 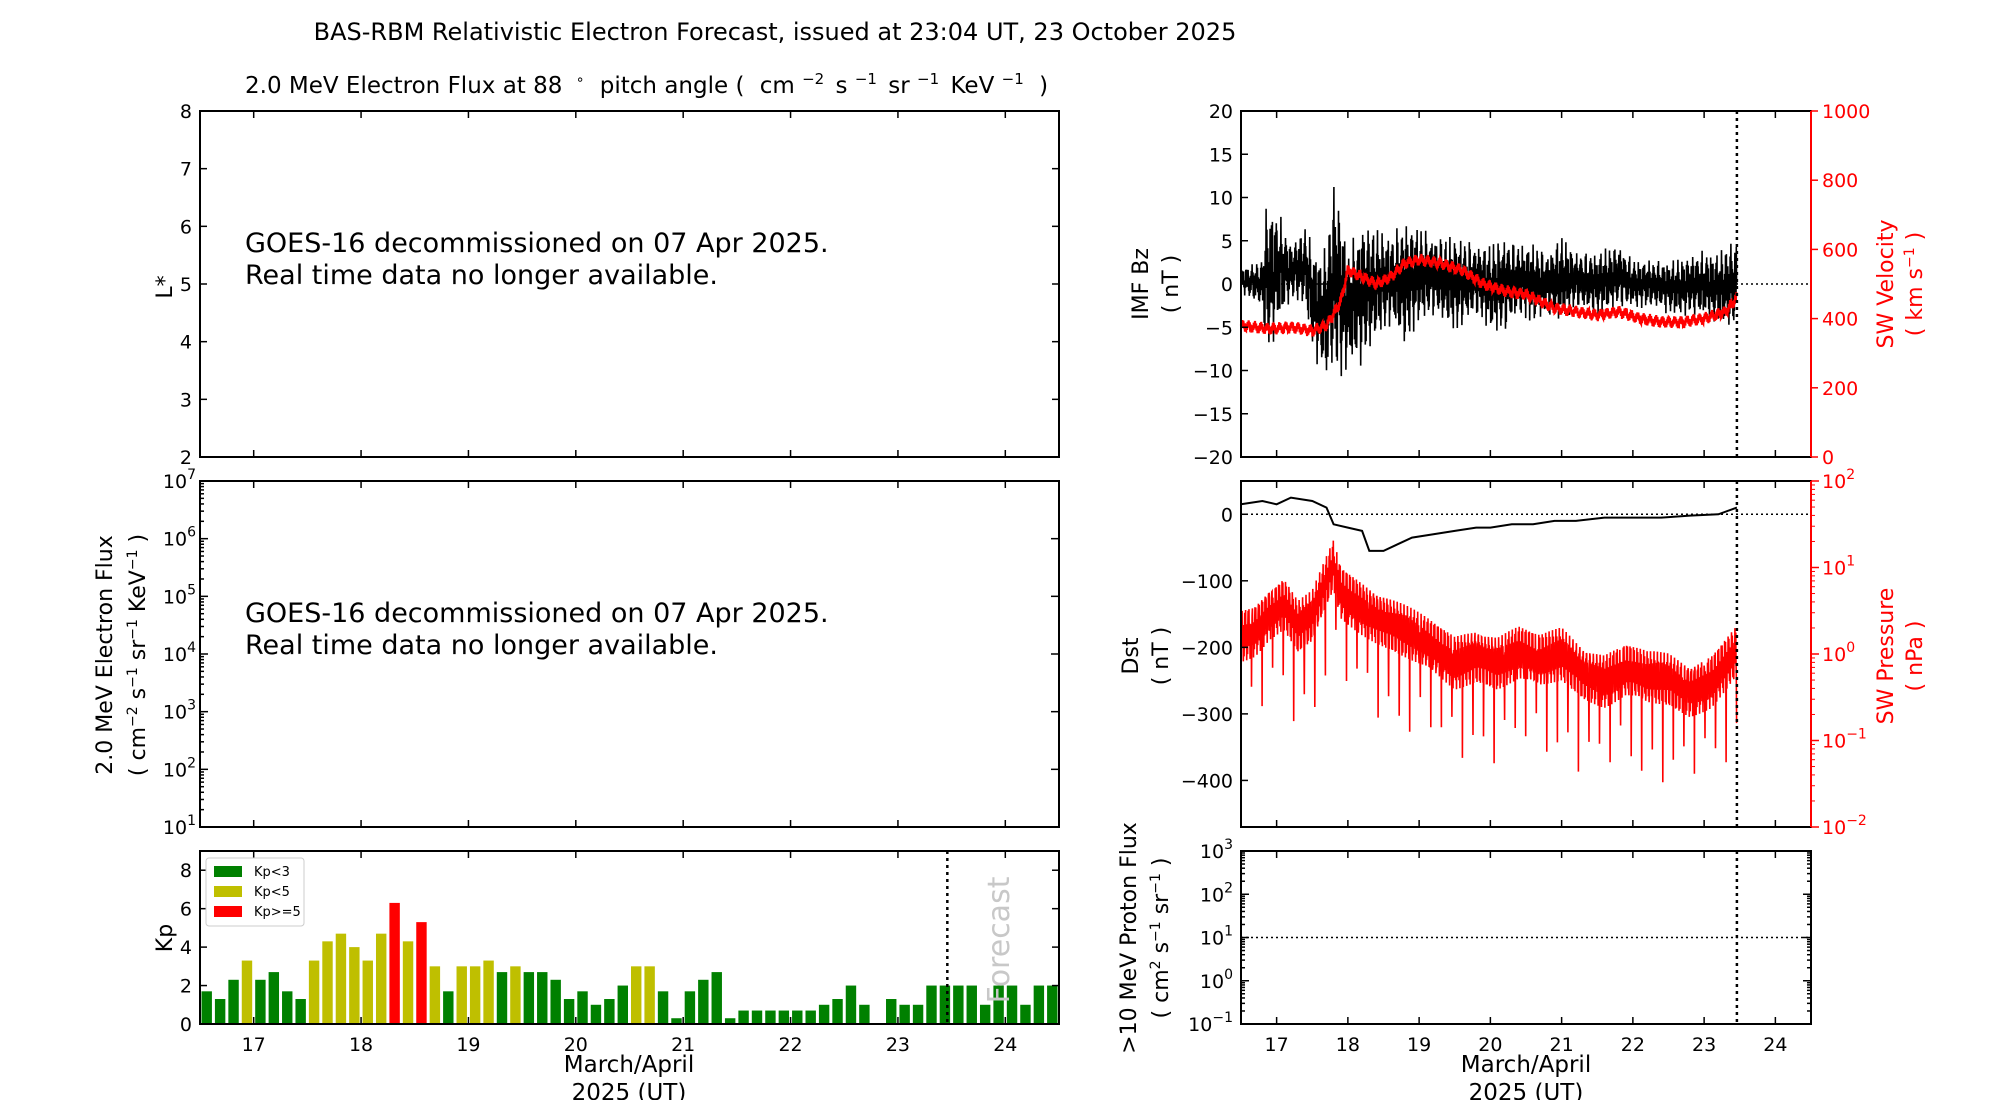 What do you see at coordinates (228, 871) in the screenshot?
I see `kp-legend-swatch-low` at bounding box center [228, 871].